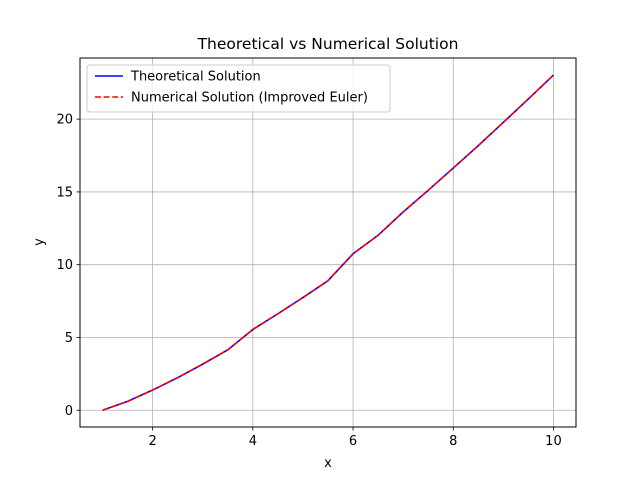 Image resolution: width=640 pixels, height=480 pixels. I want to click on y-tick-label: 5, so click(69, 338).